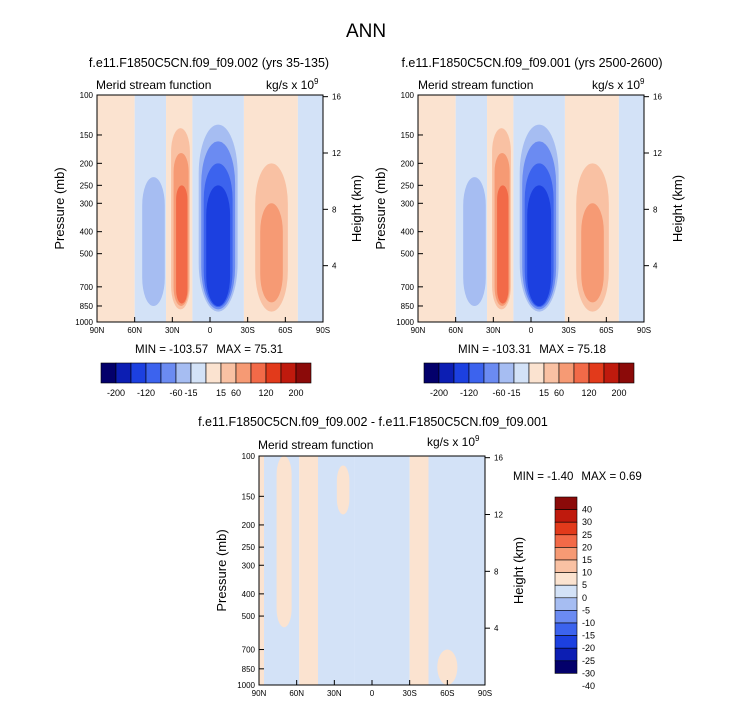  I want to click on y-tick-label: 200, so click(87, 163).